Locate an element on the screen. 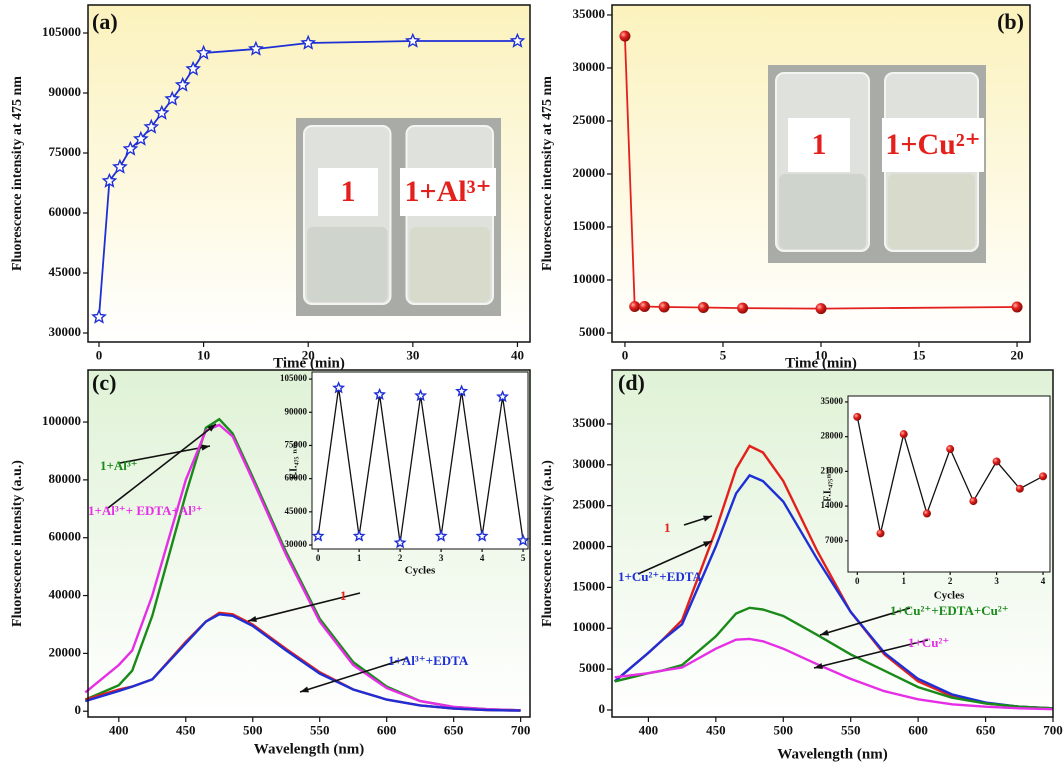  y-tick-label: 7000 is located at coordinates (834, 540).